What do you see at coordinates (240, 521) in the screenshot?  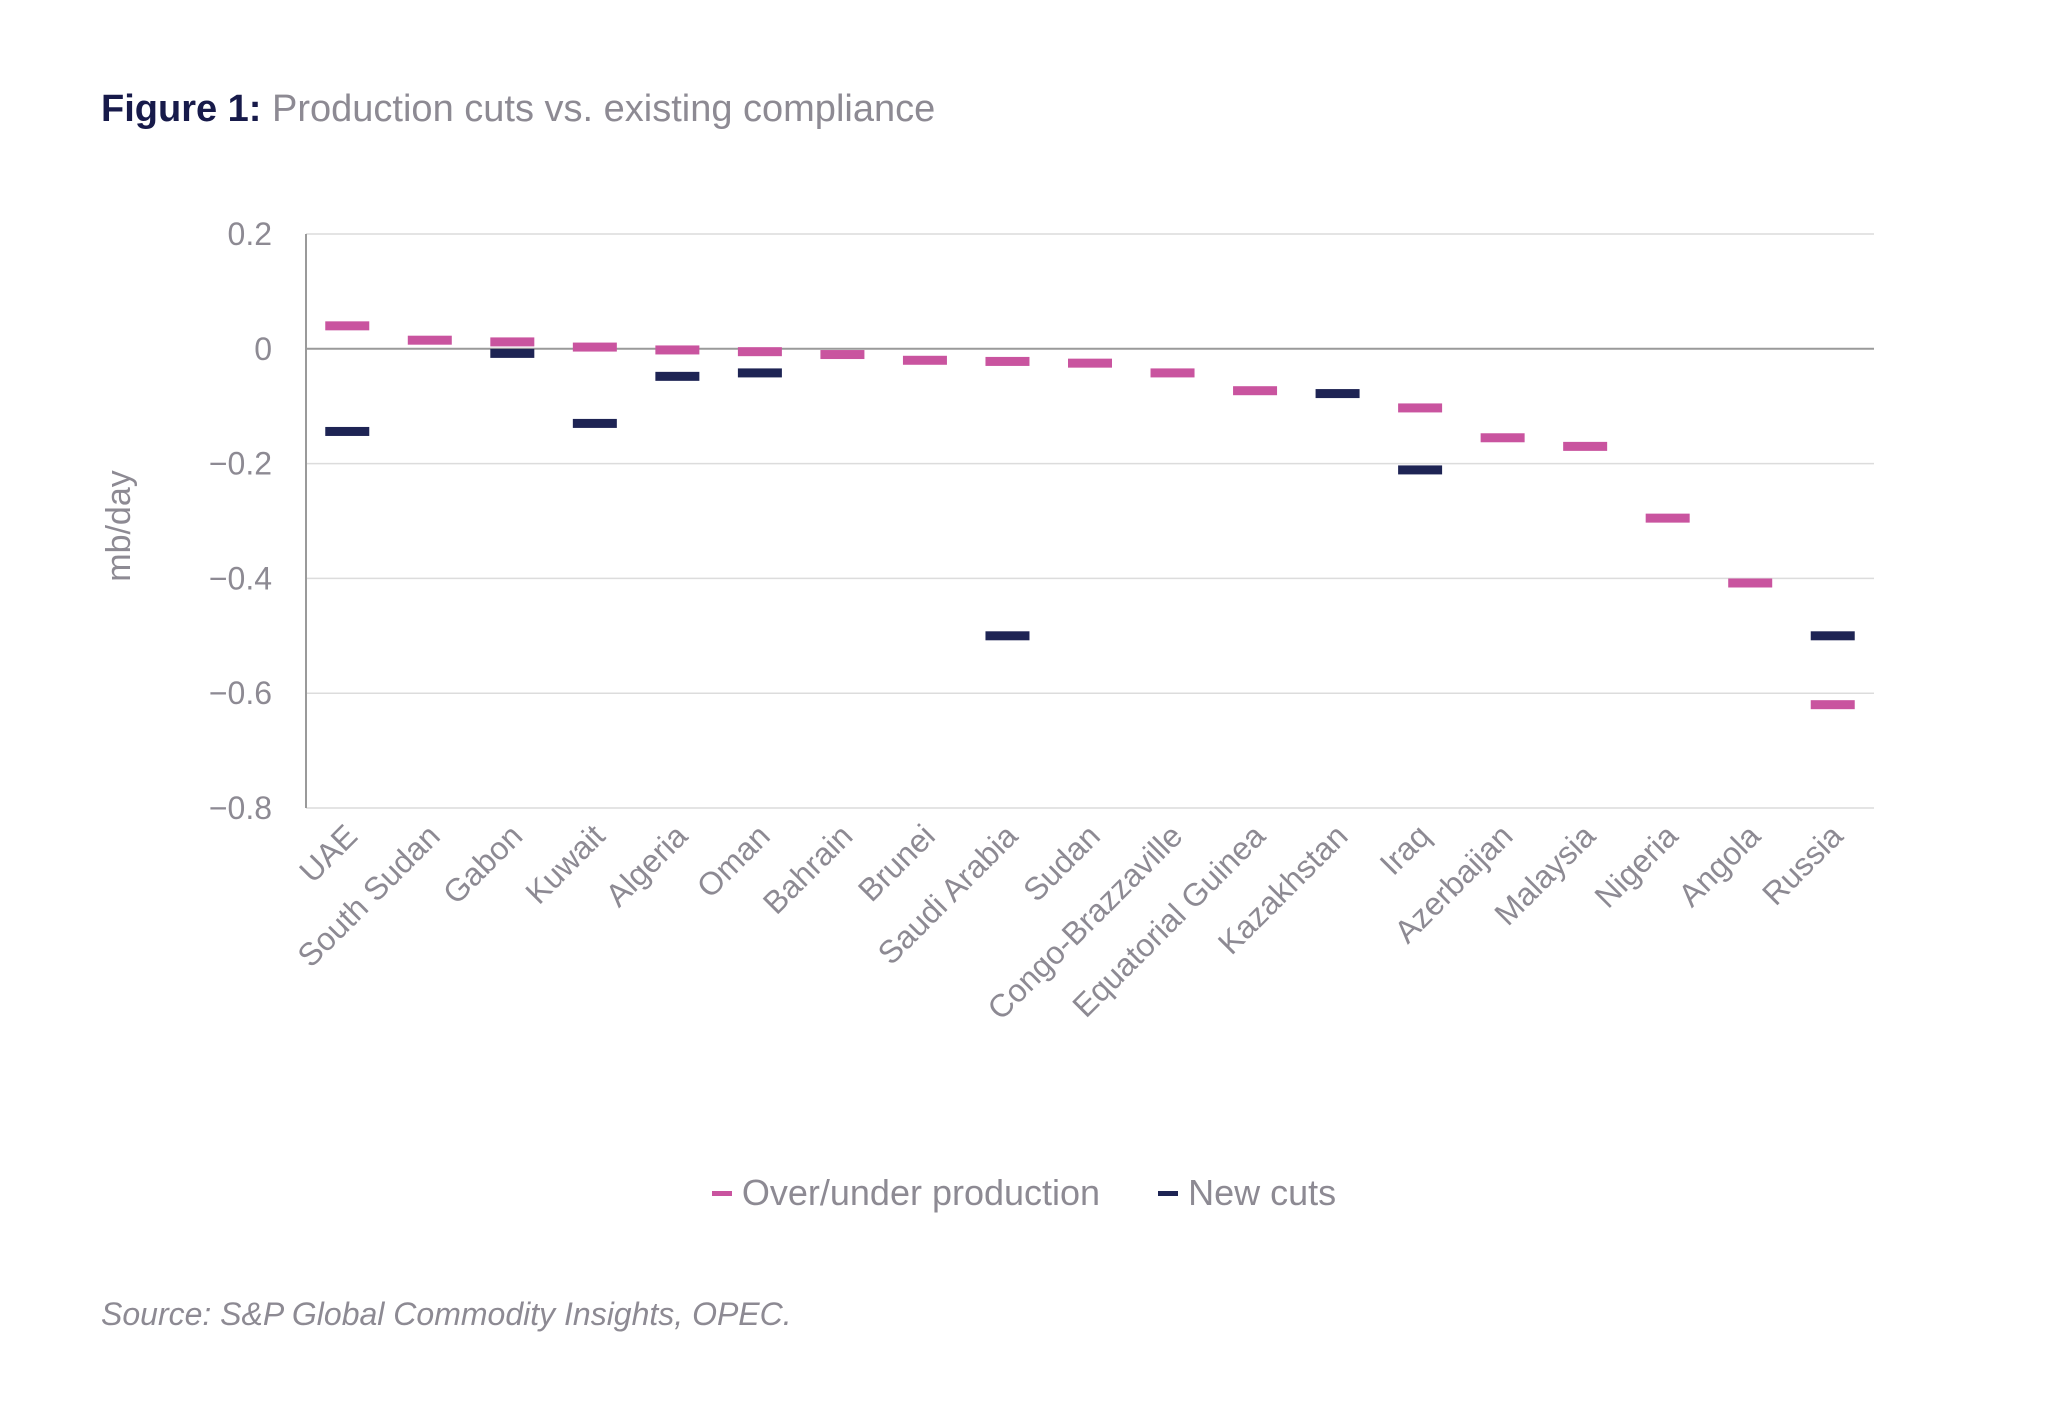 I see `y-tick-labels: 0.2 0 −0.2 −0.4 −0.6 −0.8` at bounding box center [240, 521].